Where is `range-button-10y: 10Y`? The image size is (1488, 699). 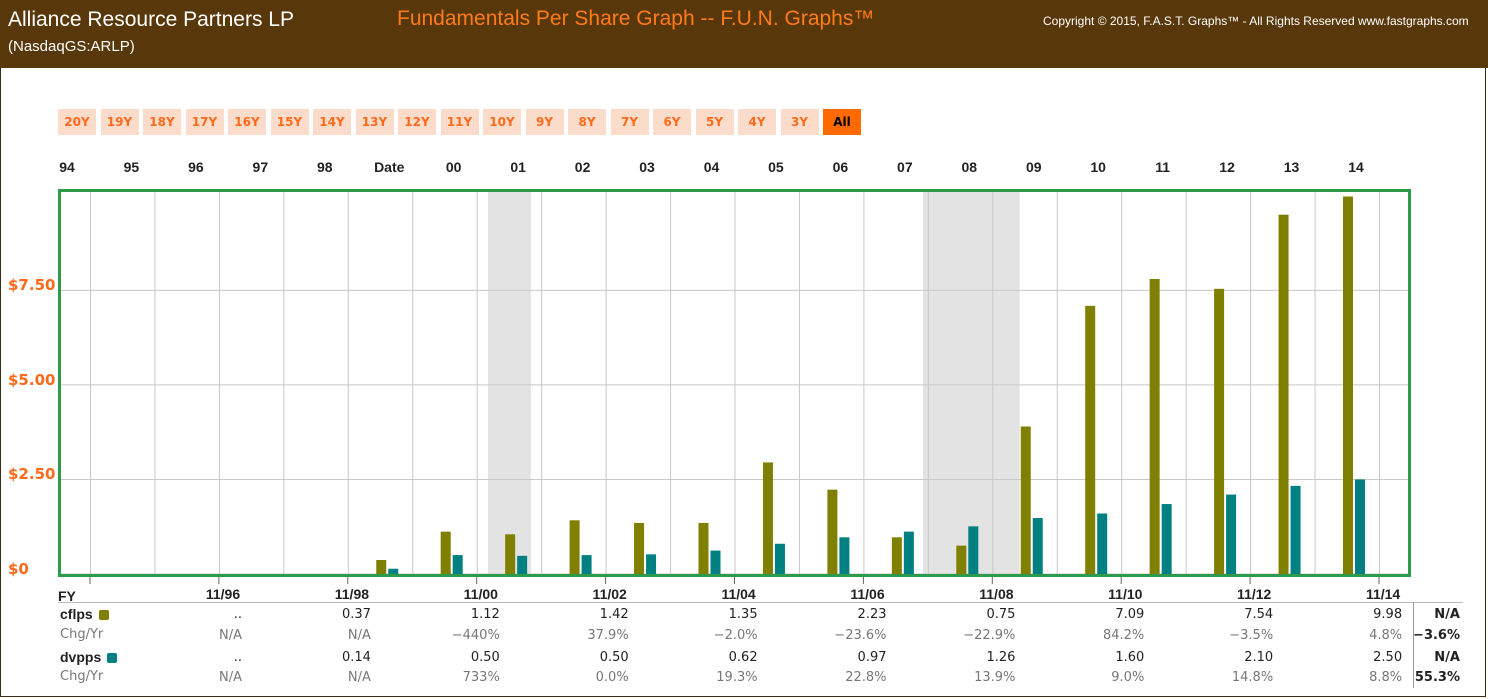
range-button-10y: 10Y is located at coordinates (502, 122).